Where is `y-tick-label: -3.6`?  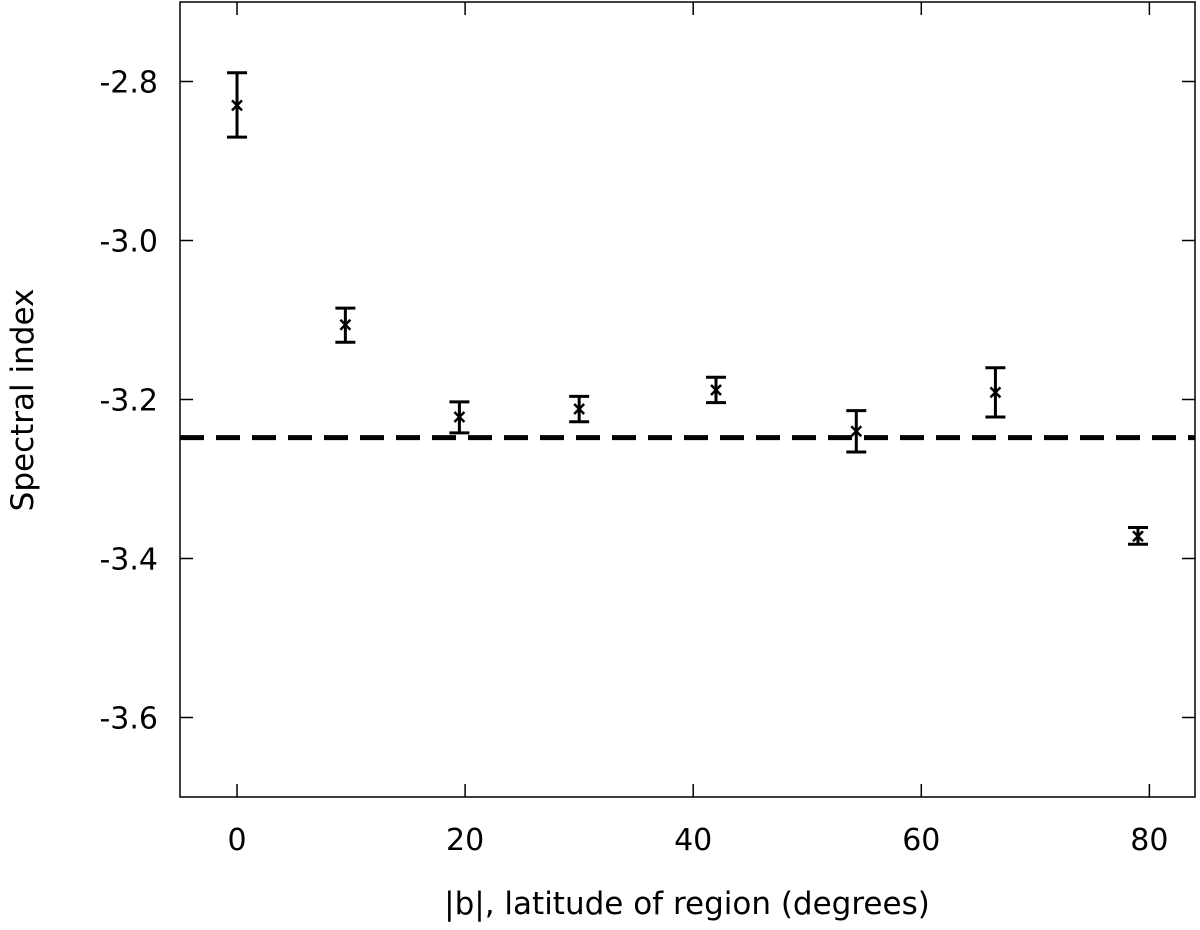
y-tick-label: -3.6 is located at coordinates (128, 719).